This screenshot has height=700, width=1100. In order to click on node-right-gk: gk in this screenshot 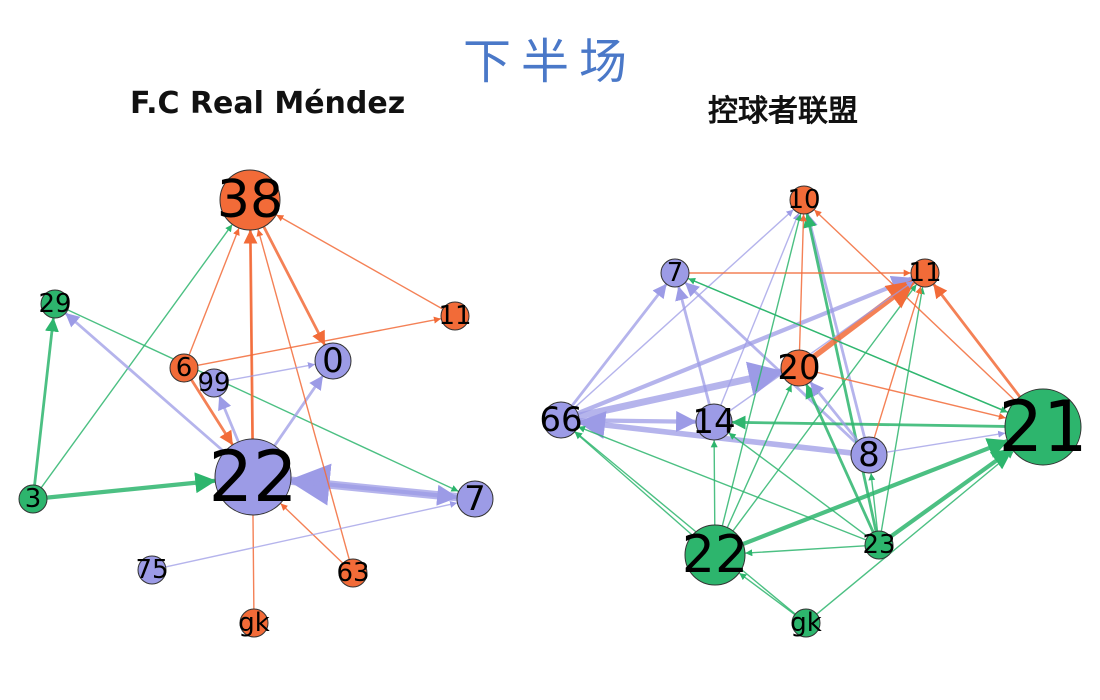, I will do `click(806, 623)`.